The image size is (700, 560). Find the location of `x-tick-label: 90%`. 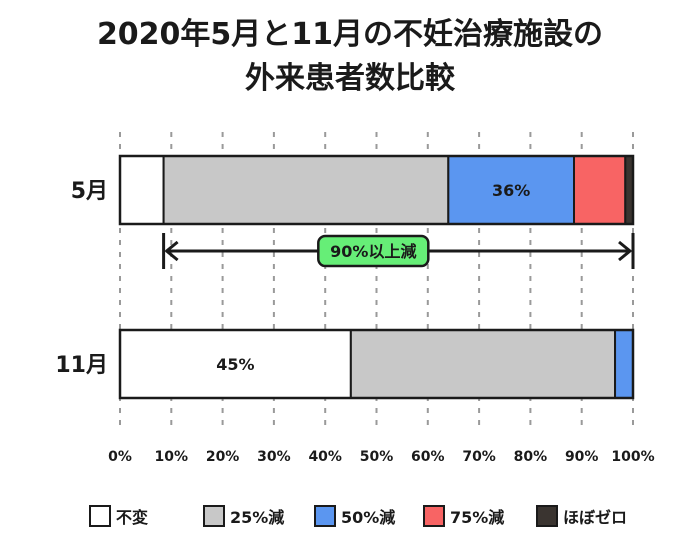

x-tick-label: 90% is located at coordinates (582, 457).